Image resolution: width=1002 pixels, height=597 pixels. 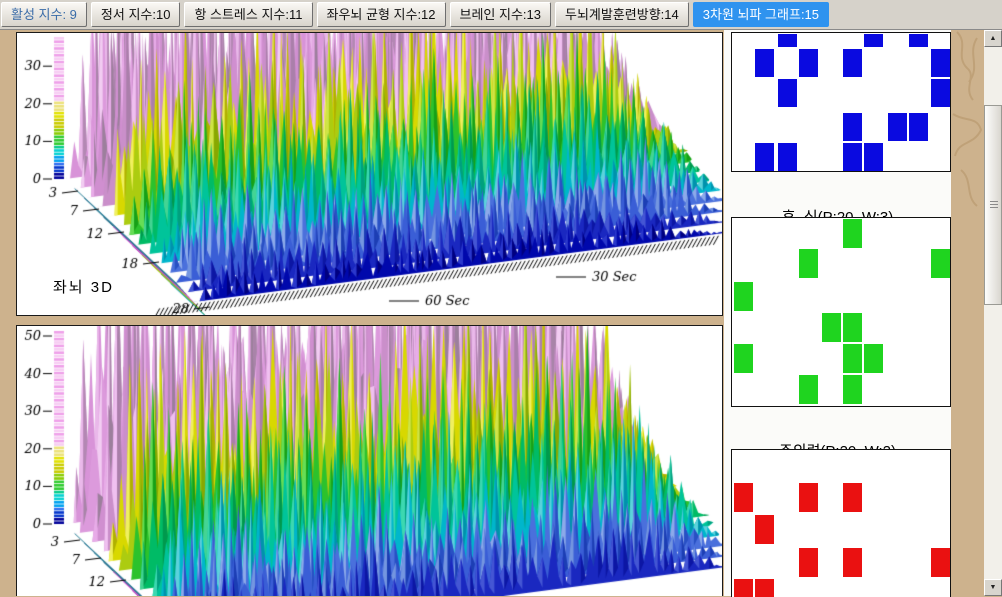 What do you see at coordinates (841, 312) in the screenshot?
I see `attention-state-grid` at bounding box center [841, 312].